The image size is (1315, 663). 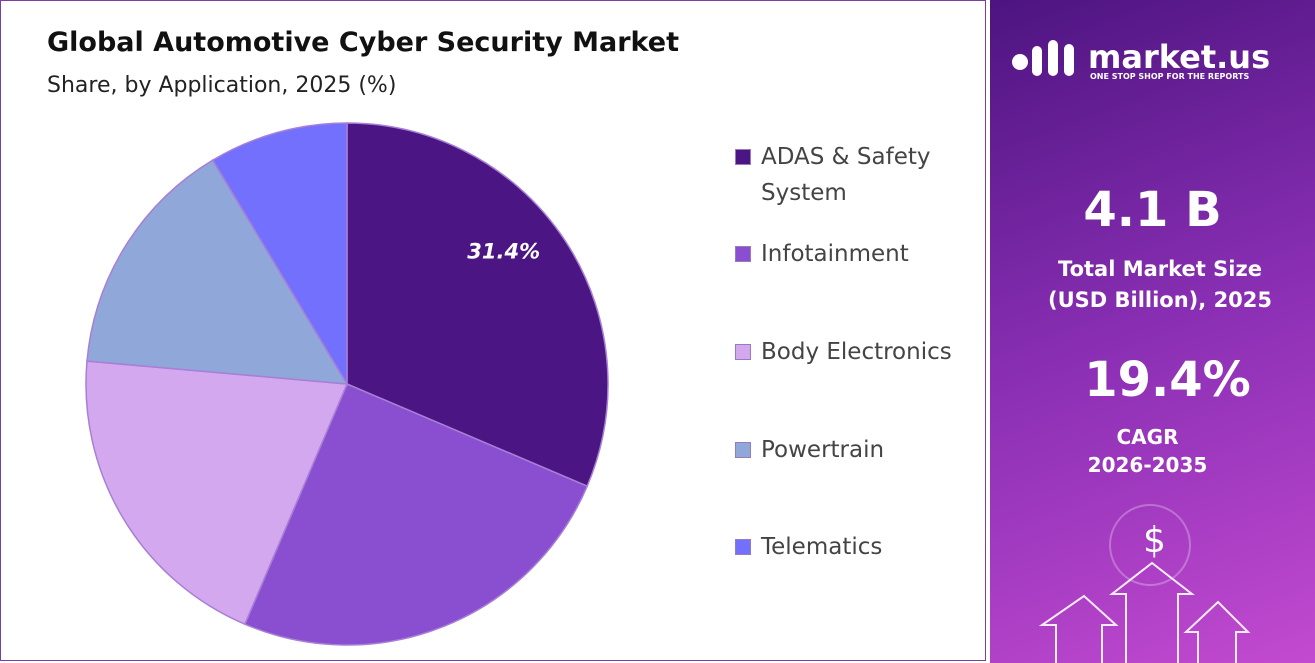 I want to click on legend-label: ADAS & Safety System, so click(x=846, y=175).